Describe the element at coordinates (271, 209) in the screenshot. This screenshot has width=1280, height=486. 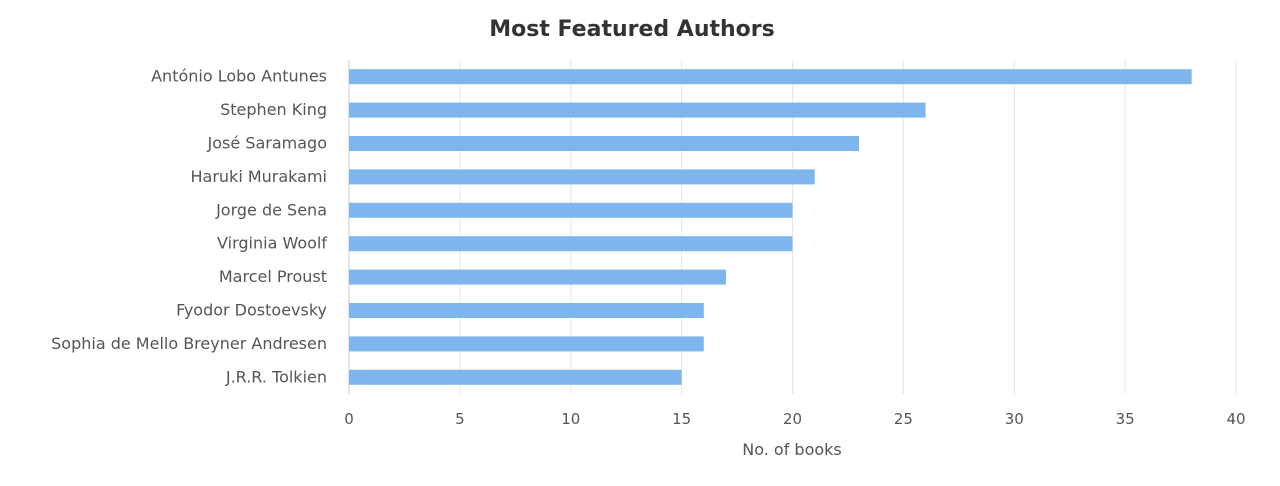
I see `category-label: Jorge de Sena` at that location.